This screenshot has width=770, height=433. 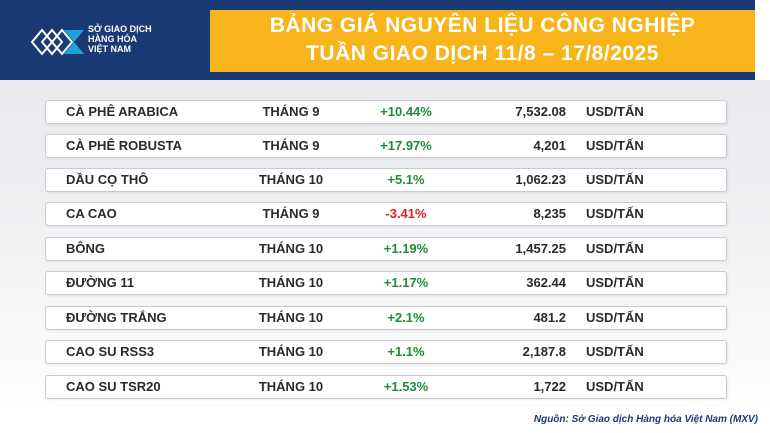 I want to click on price-change: +5.1%, so click(x=406, y=179).